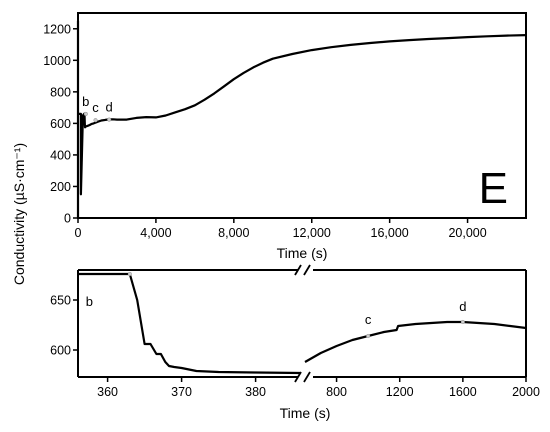 The width and height of the screenshot is (550, 432). Describe the element at coordinates (60, 155) in the screenshot. I see `y-tick-label: 400` at that location.